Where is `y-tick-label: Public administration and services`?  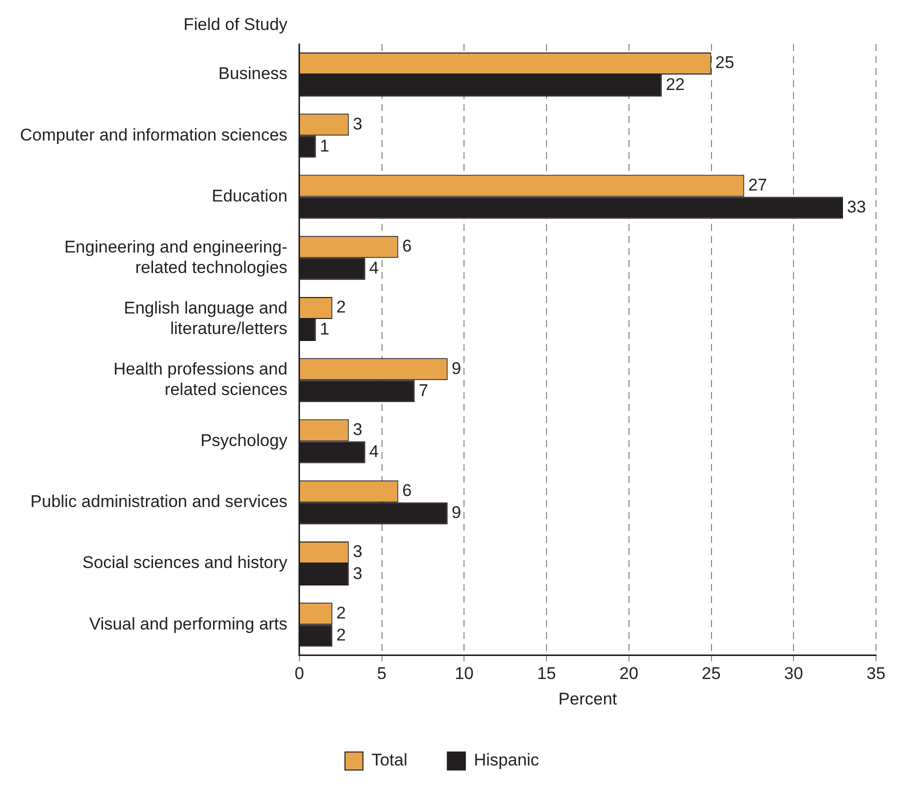
y-tick-label: Public administration and services is located at coordinates (159, 502).